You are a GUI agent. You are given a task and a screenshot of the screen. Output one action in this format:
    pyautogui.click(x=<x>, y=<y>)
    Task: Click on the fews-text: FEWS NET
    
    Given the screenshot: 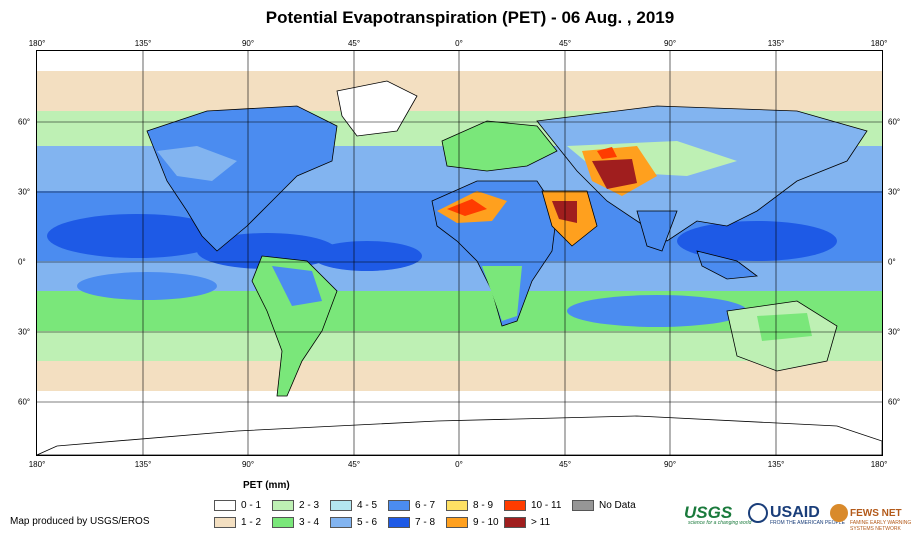 What is the action you would take?
    pyautogui.click(x=876, y=513)
    